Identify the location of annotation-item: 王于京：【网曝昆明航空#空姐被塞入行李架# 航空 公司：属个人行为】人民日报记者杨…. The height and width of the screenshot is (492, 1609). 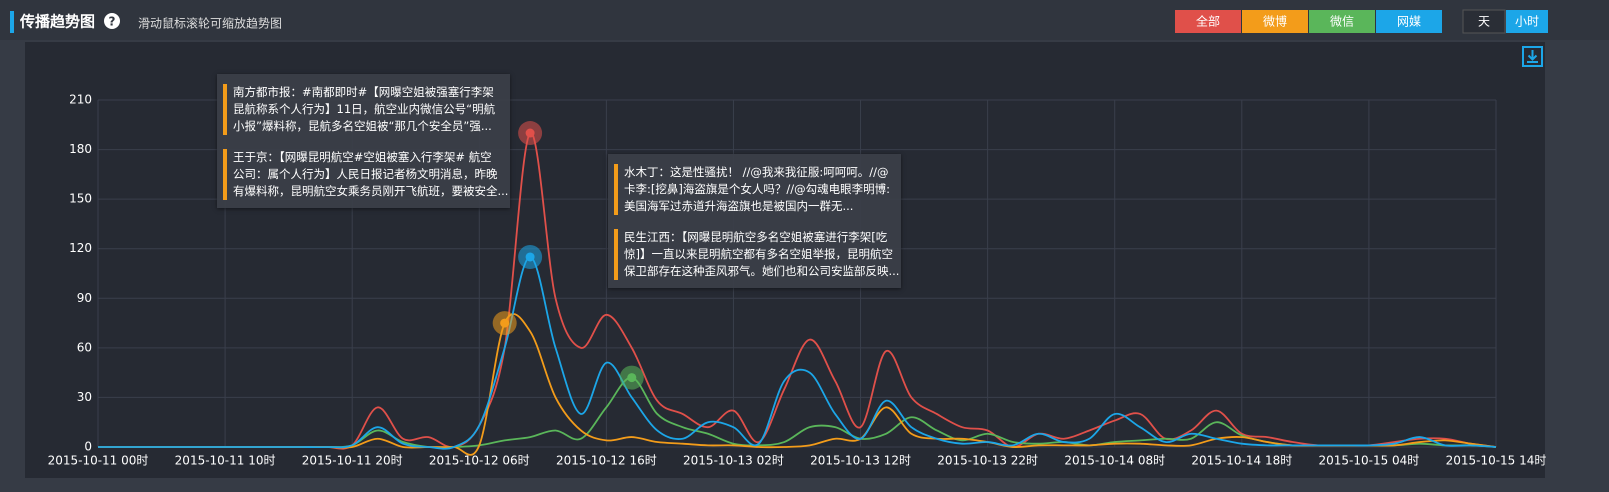
(366, 174).